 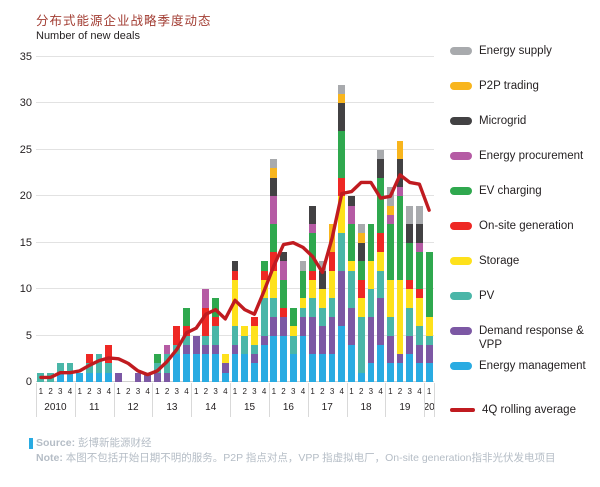 What do you see at coordinates (462, 410) in the screenshot?
I see `legend-swatch-rolling_average` at bounding box center [462, 410].